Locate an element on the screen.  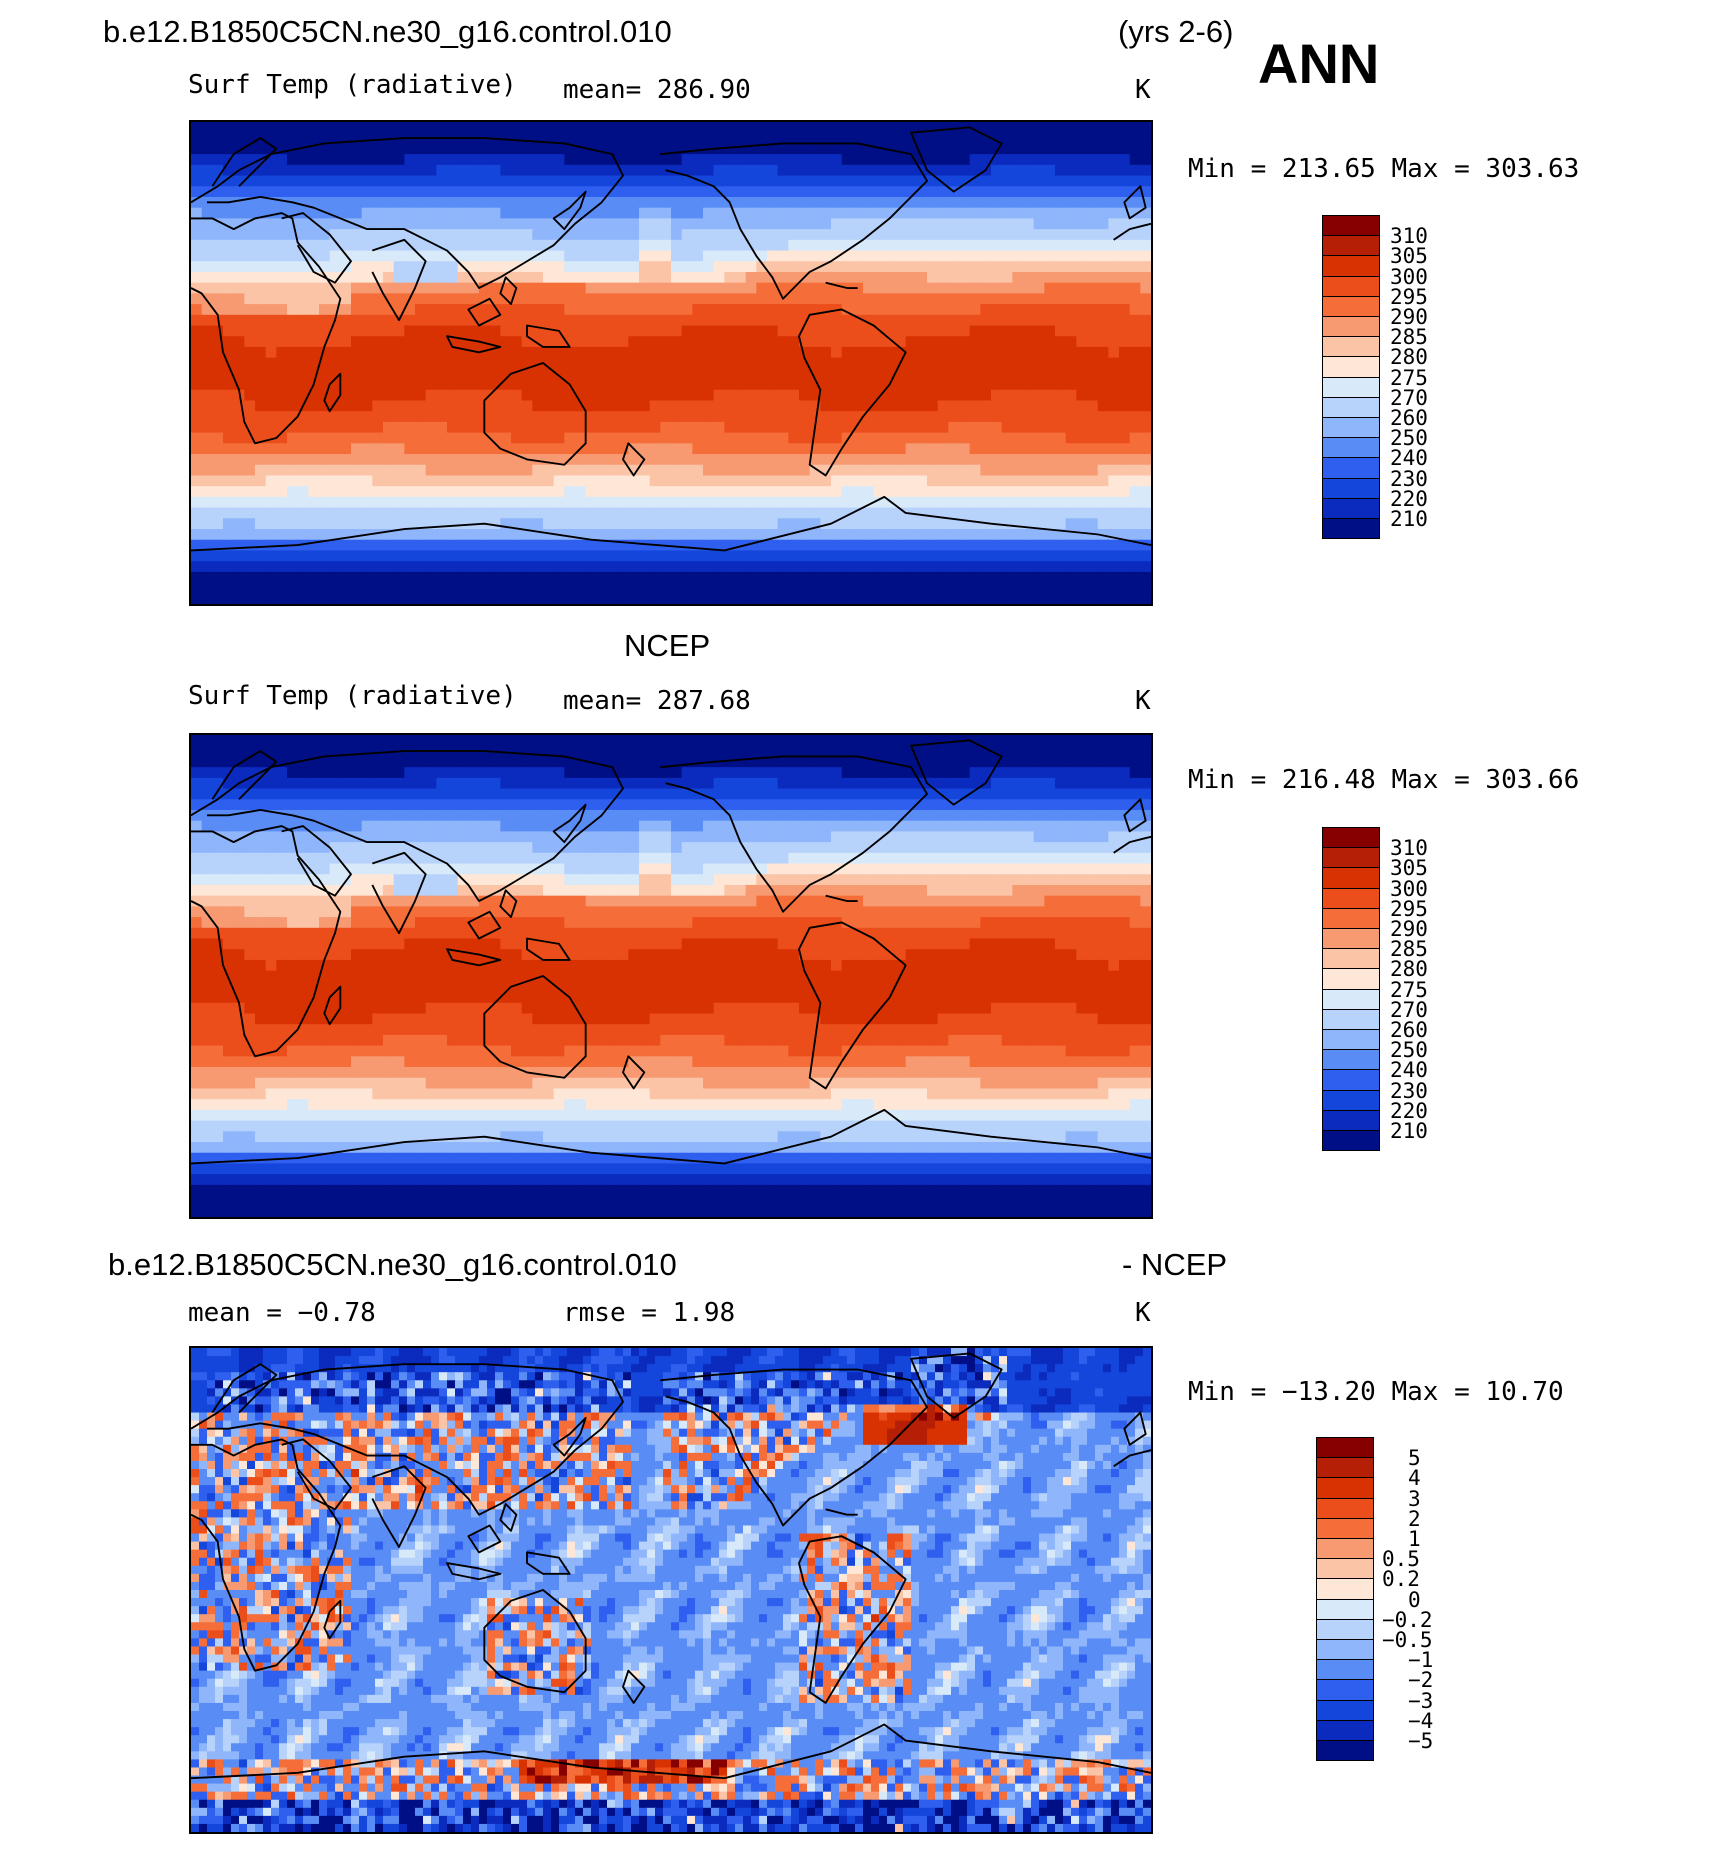
panel2-temperature-field is located at coordinates (671, 976).